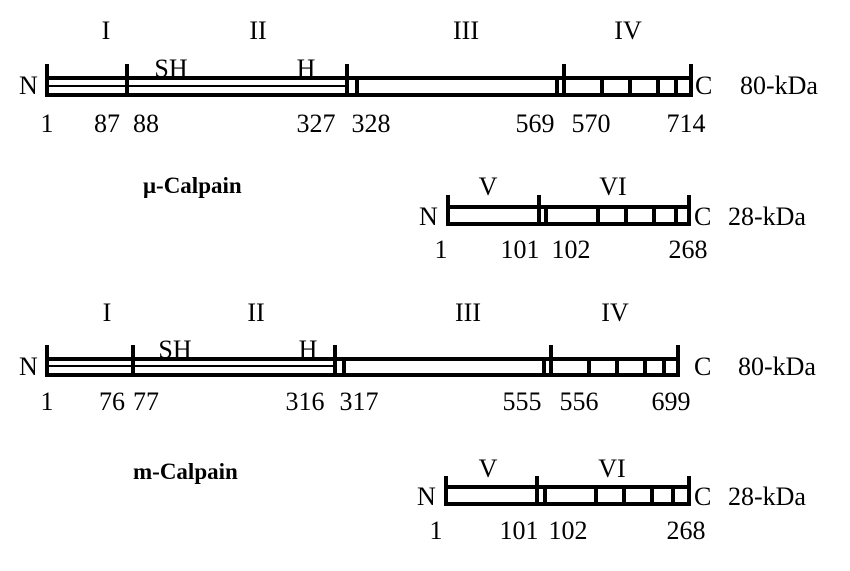 This screenshot has height=571, width=850. What do you see at coordinates (579, 401) in the screenshot?
I see `m-80-pos-556: 556` at bounding box center [579, 401].